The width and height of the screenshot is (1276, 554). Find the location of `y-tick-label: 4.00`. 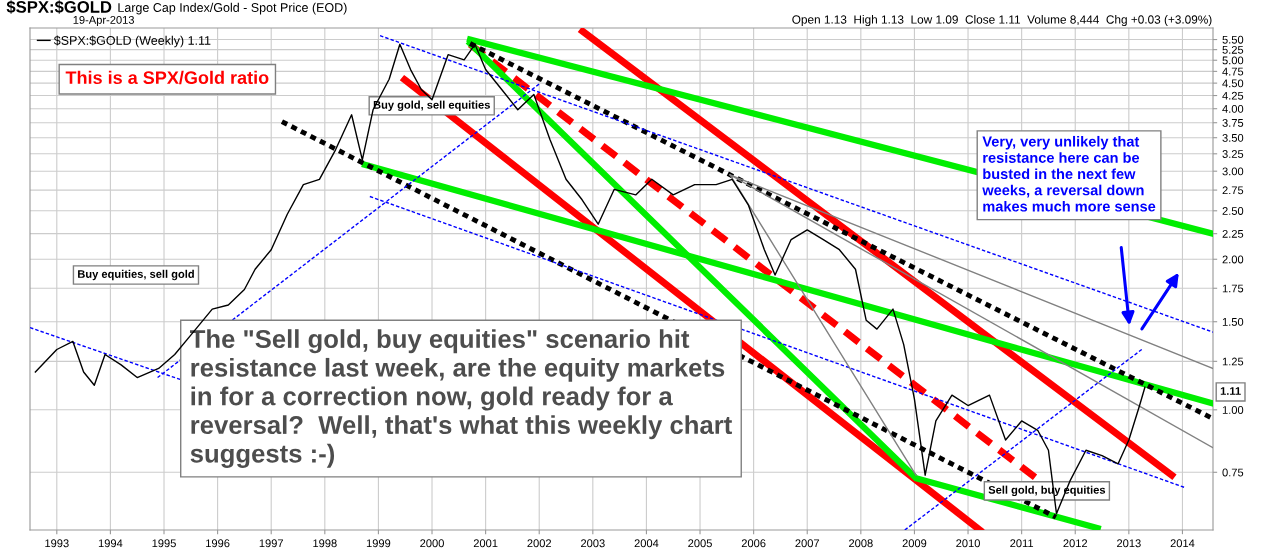

y-tick-label: 4.00 is located at coordinates (1233, 108).